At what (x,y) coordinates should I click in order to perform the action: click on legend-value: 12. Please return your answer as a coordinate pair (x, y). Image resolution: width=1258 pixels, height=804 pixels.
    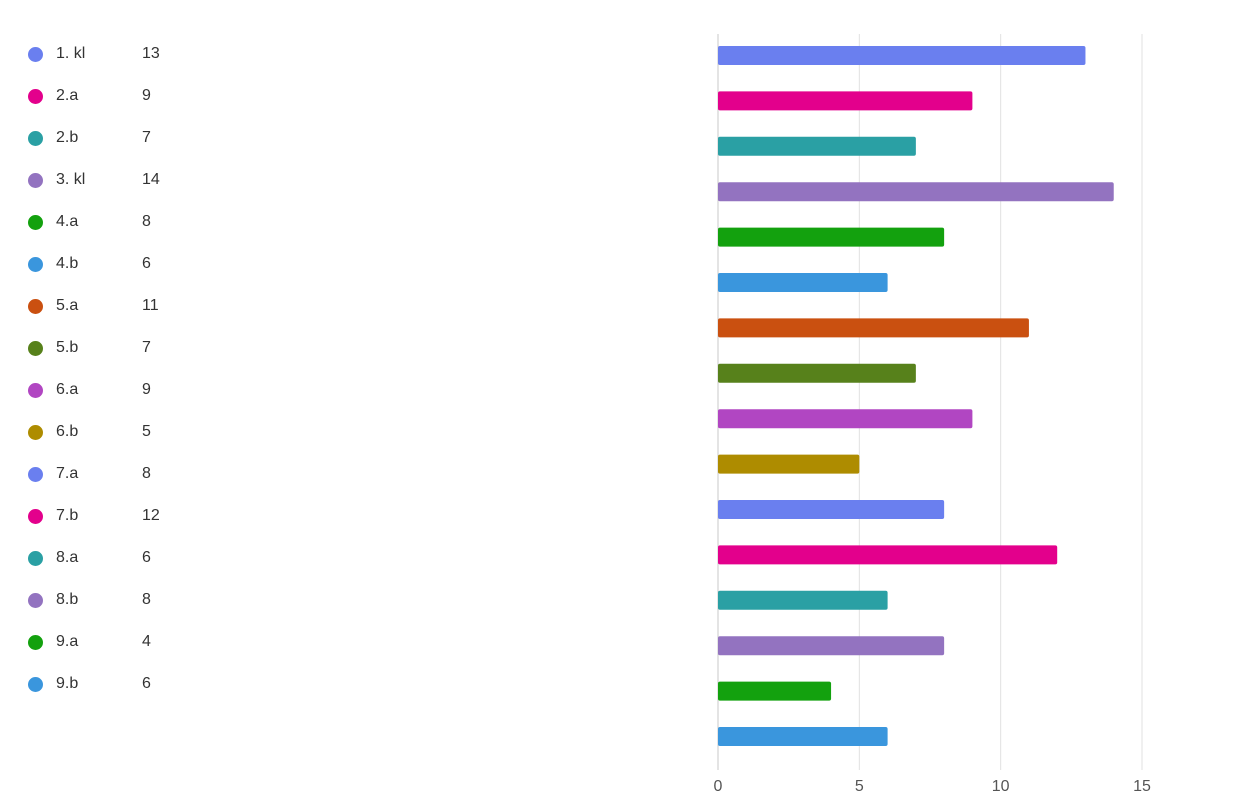
    Looking at the image, I should click on (151, 515).